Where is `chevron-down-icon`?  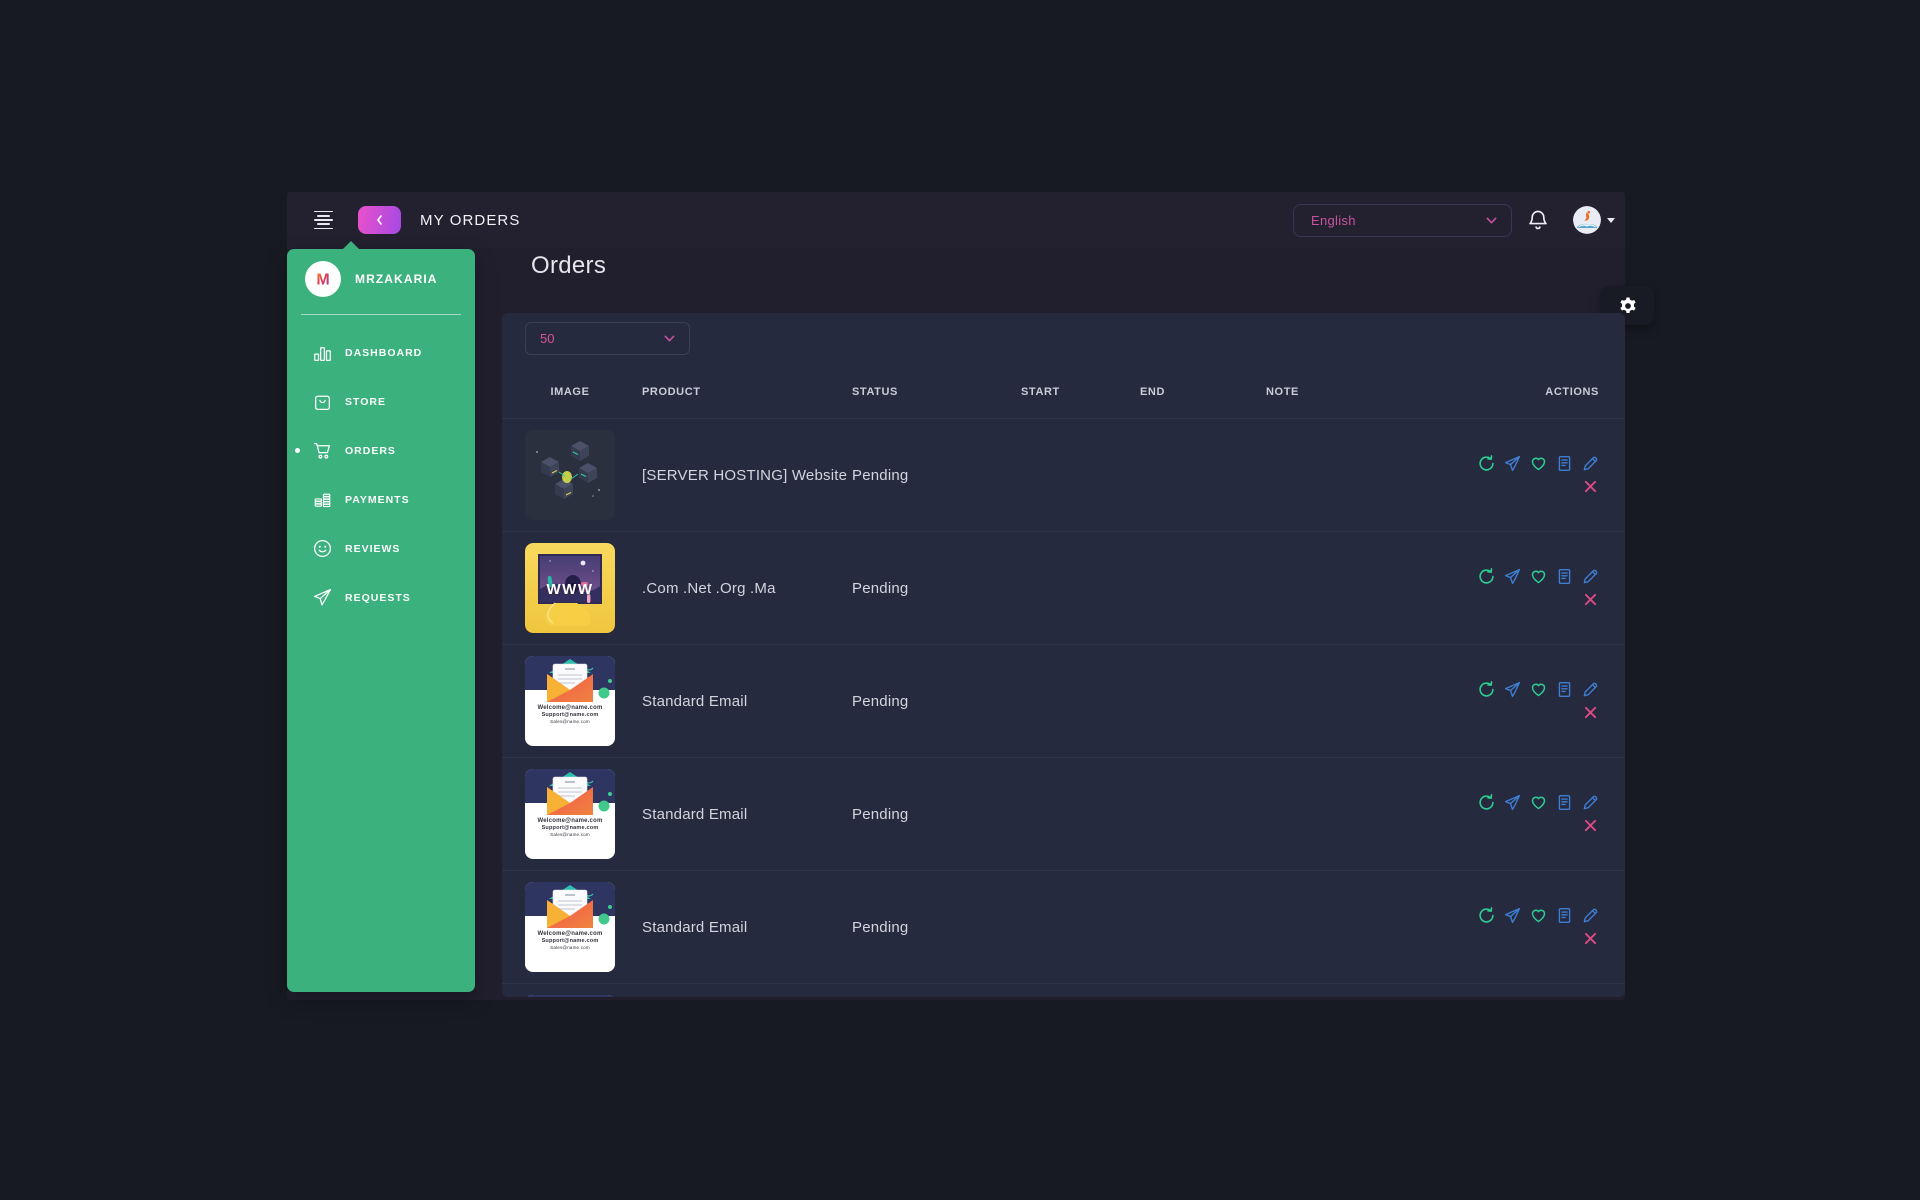 chevron-down-icon is located at coordinates (1491, 220).